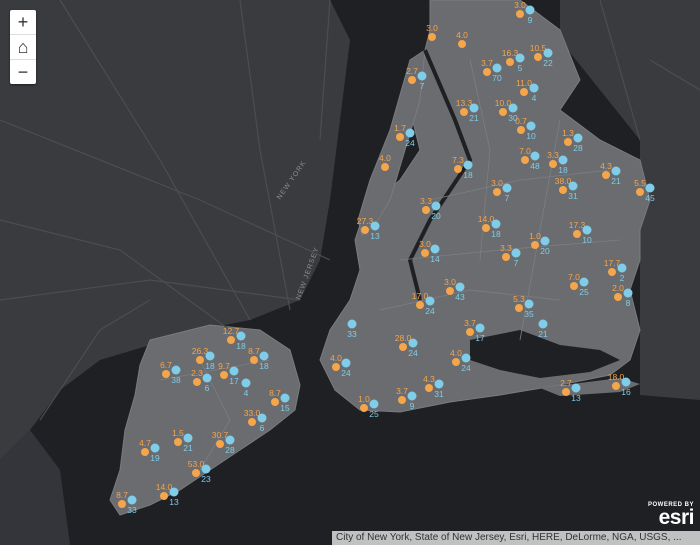  I want to click on zoom-in-button: +, so click(23, 22).